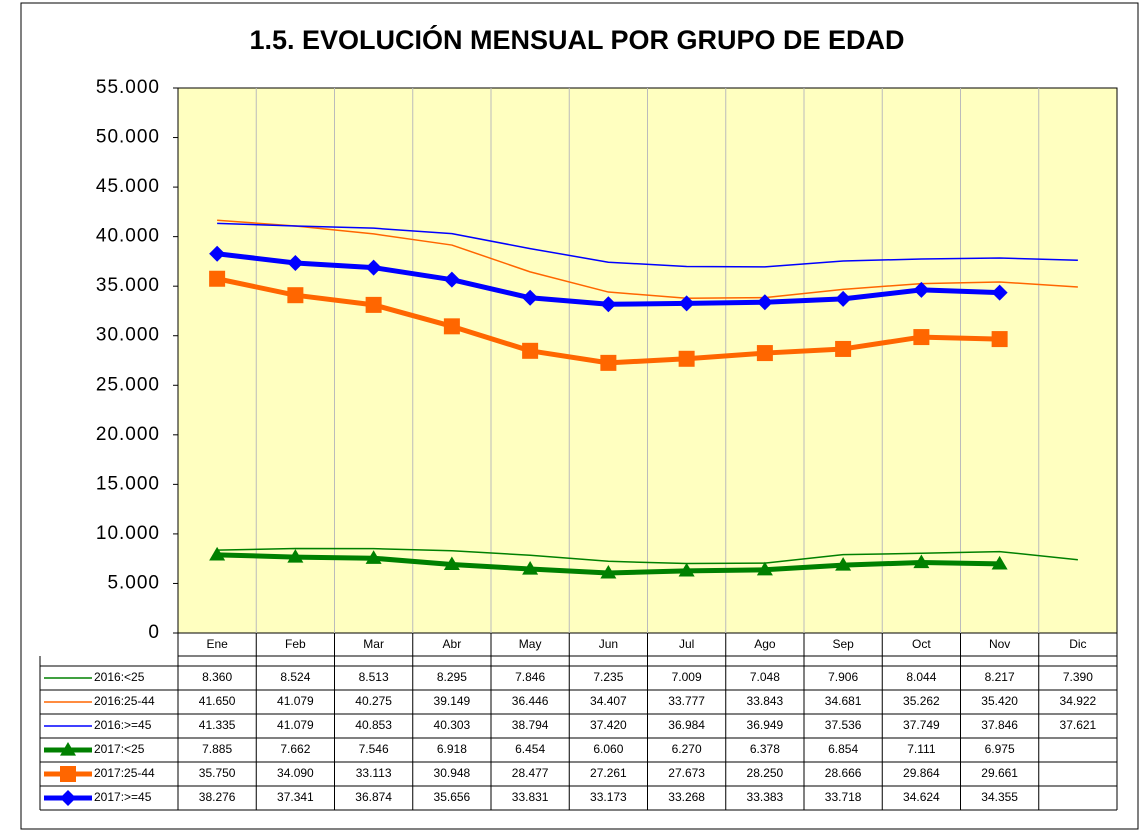 The height and width of the screenshot is (831, 1142). Describe the element at coordinates (765, 773) in the screenshot. I see `table-cell: 28.250` at that location.